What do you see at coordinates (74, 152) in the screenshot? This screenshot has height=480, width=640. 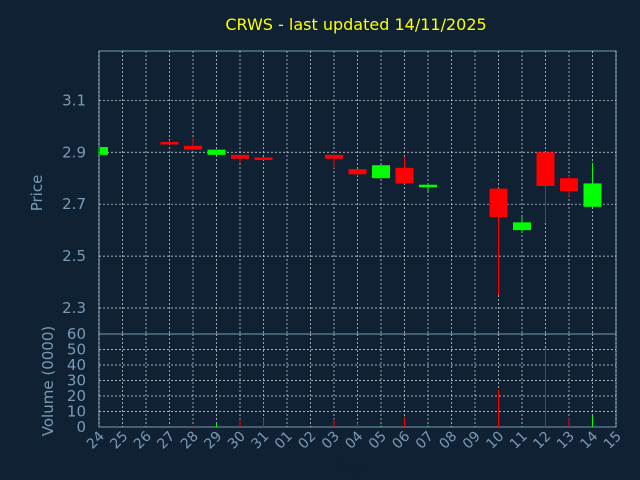 I see `price-tick-label: 2.9` at bounding box center [74, 152].